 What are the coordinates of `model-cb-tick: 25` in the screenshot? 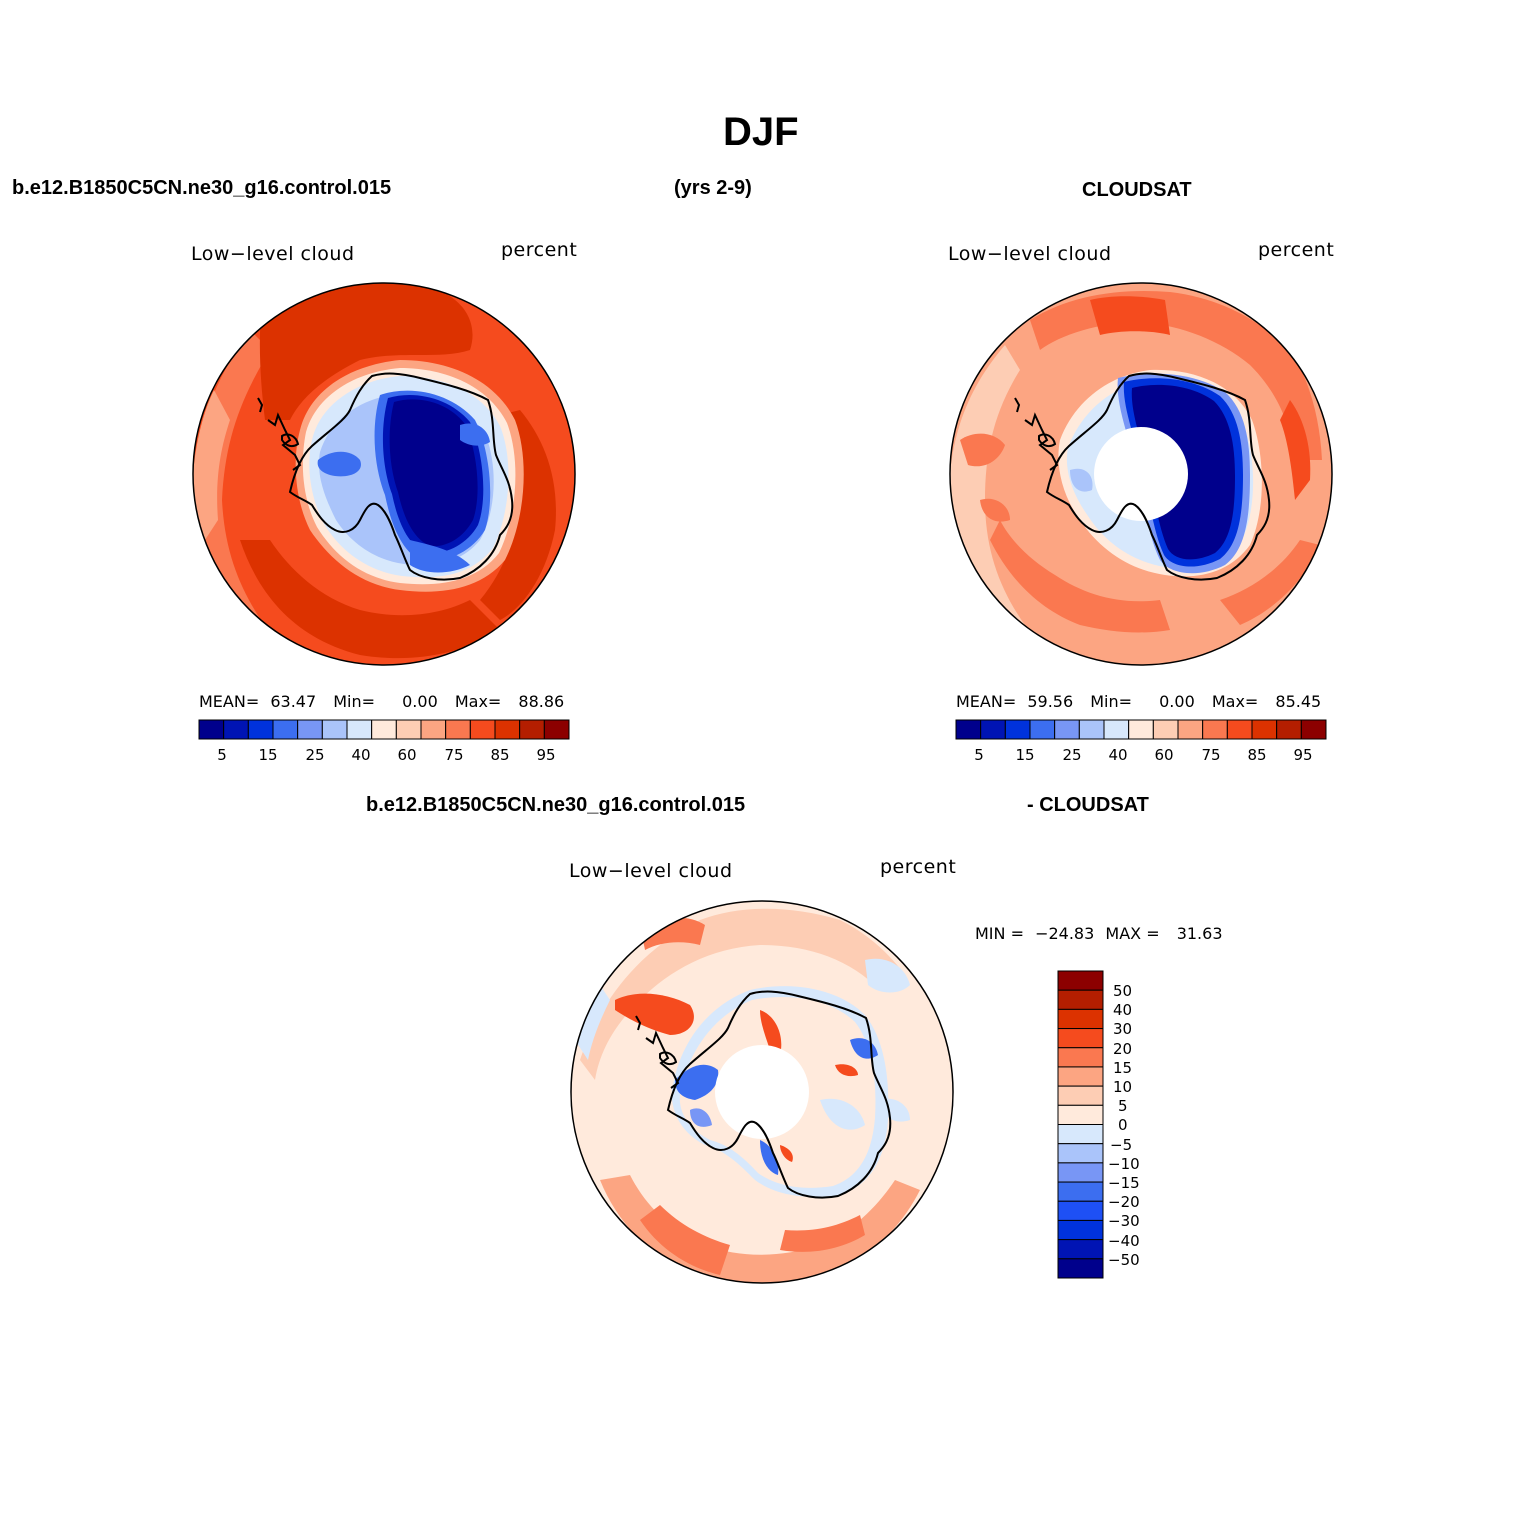 It's located at (315, 755).